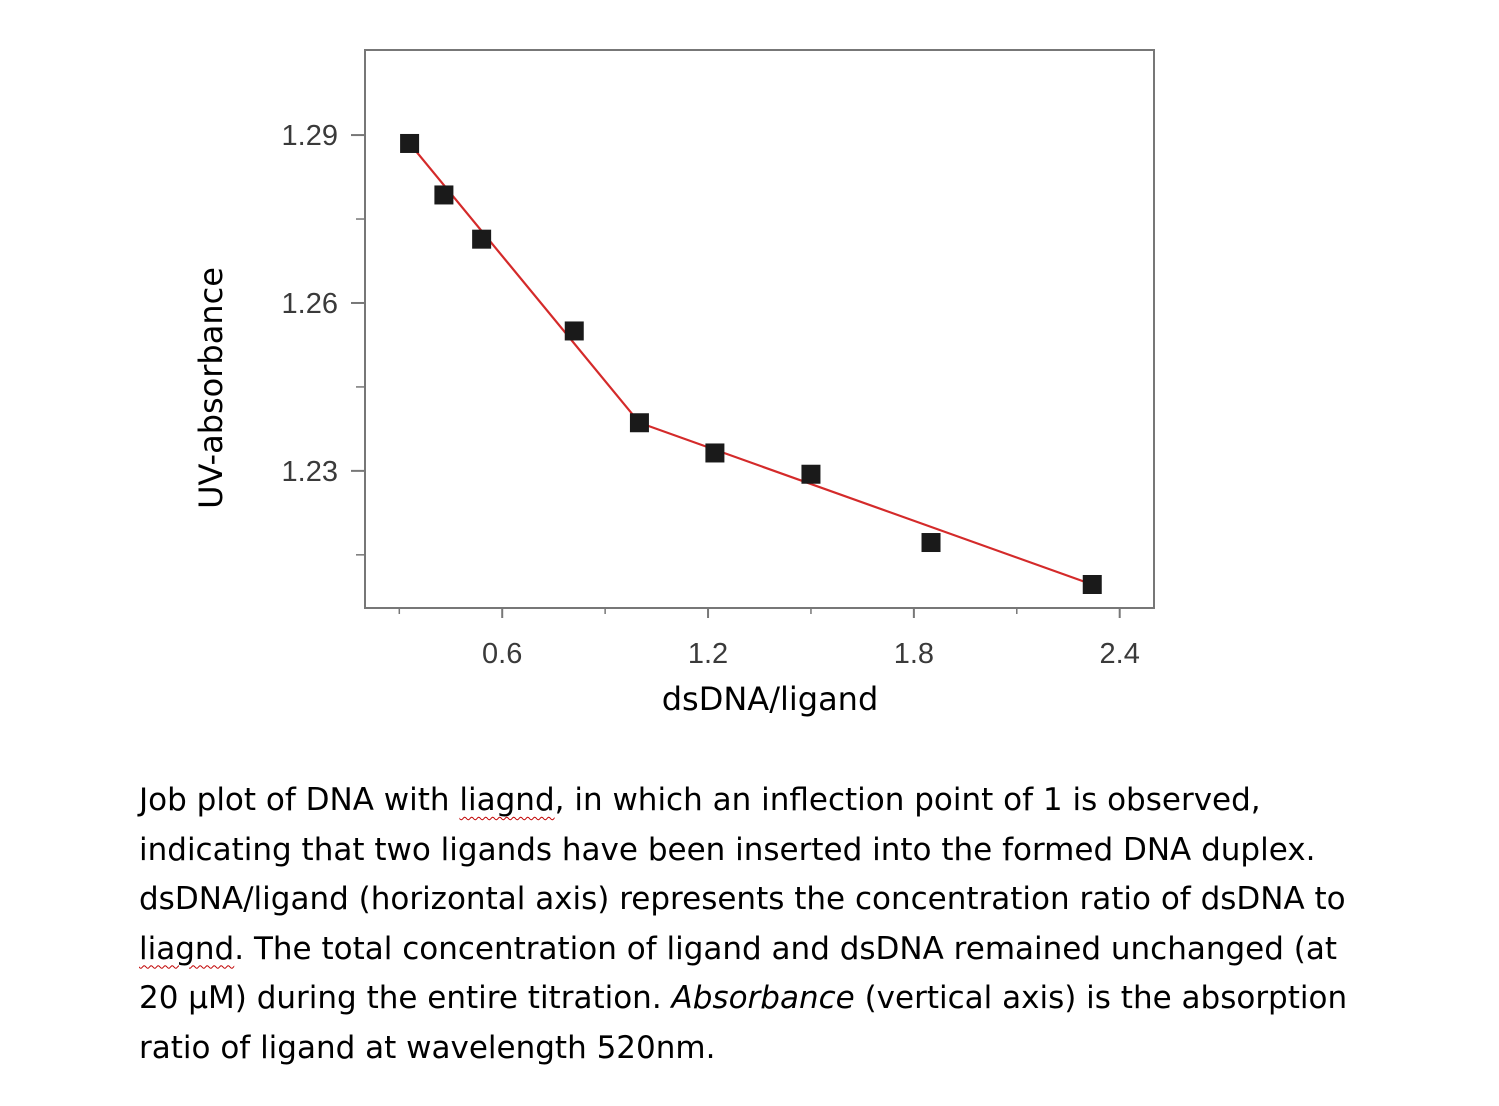 The width and height of the screenshot is (1499, 1106). What do you see at coordinates (405, 998) in the screenshot?
I see `caption-text: 20 μM) during the entire titration.` at bounding box center [405, 998].